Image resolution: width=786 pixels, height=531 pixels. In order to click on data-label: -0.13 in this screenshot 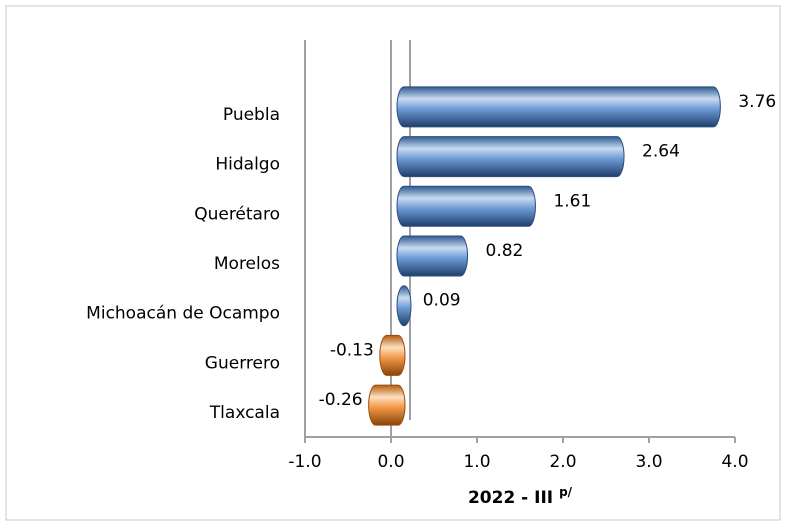, I will do `click(352, 350)`.